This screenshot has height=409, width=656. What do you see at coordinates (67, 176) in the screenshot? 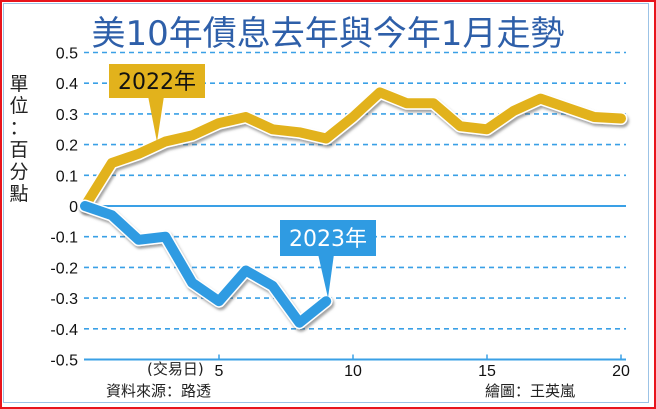
I see `y-tick-label: 0.1` at bounding box center [67, 176].